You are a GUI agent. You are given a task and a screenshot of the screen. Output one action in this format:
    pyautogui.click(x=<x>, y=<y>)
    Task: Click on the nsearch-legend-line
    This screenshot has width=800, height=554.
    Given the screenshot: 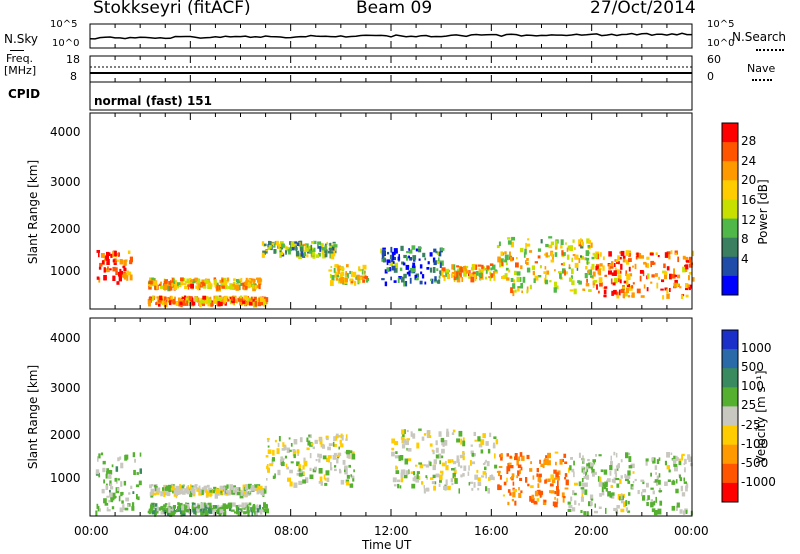 What is the action you would take?
    pyautogui.click(x=770, y=50)
    